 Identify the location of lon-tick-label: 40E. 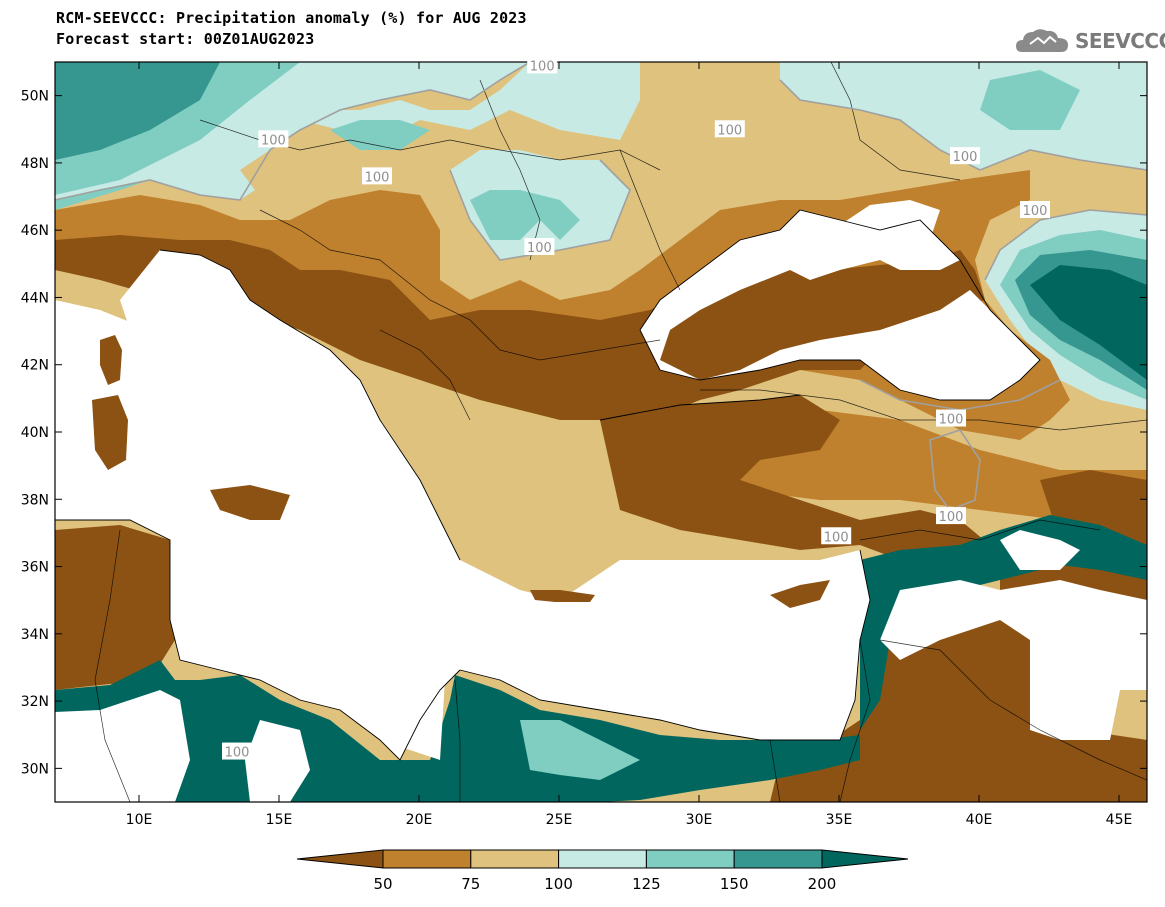
(979, 820).